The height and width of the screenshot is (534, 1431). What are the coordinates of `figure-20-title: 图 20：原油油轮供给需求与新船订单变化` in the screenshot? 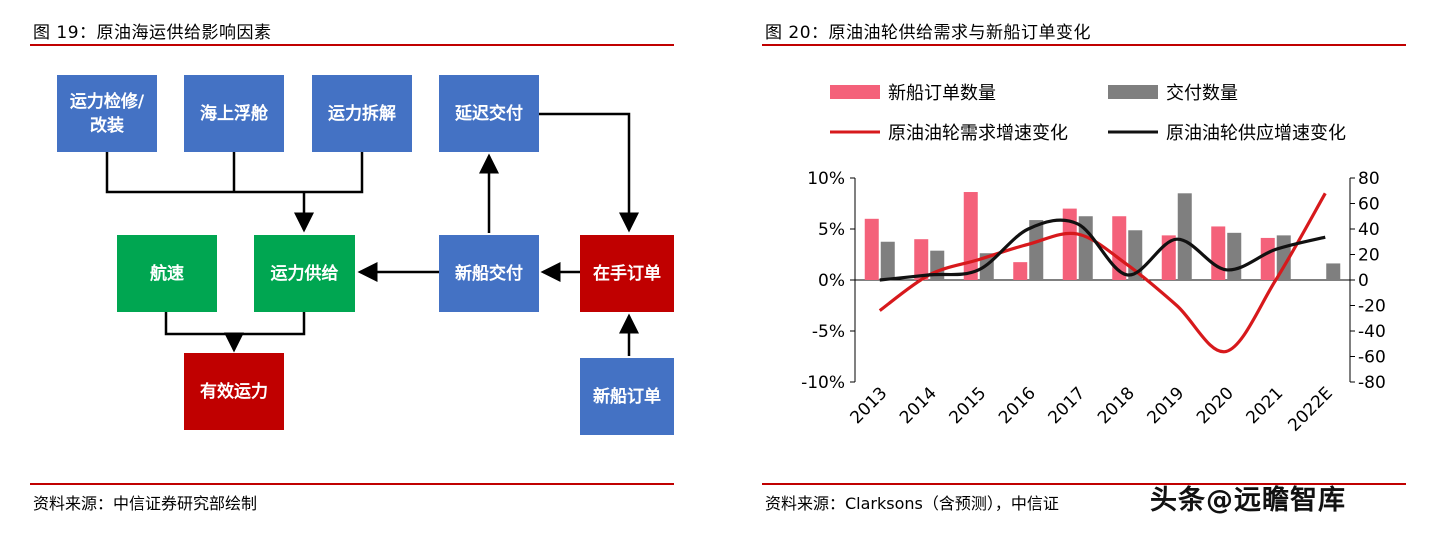 It's located at (928, 33).